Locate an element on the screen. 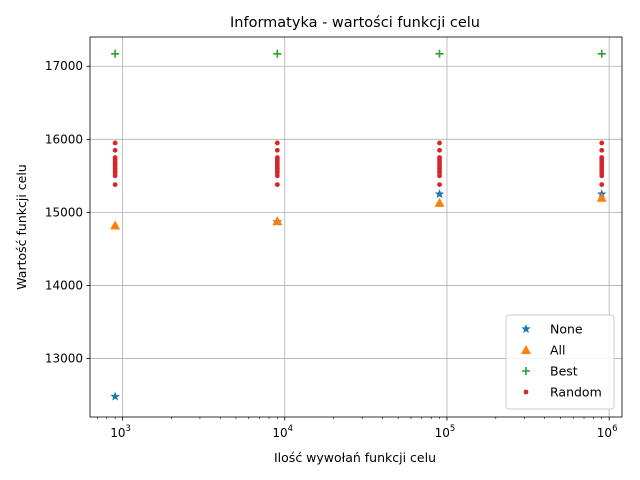 This screenshot has width=640, height=480. legend-label-none: None is located at coordinates (566, 329).